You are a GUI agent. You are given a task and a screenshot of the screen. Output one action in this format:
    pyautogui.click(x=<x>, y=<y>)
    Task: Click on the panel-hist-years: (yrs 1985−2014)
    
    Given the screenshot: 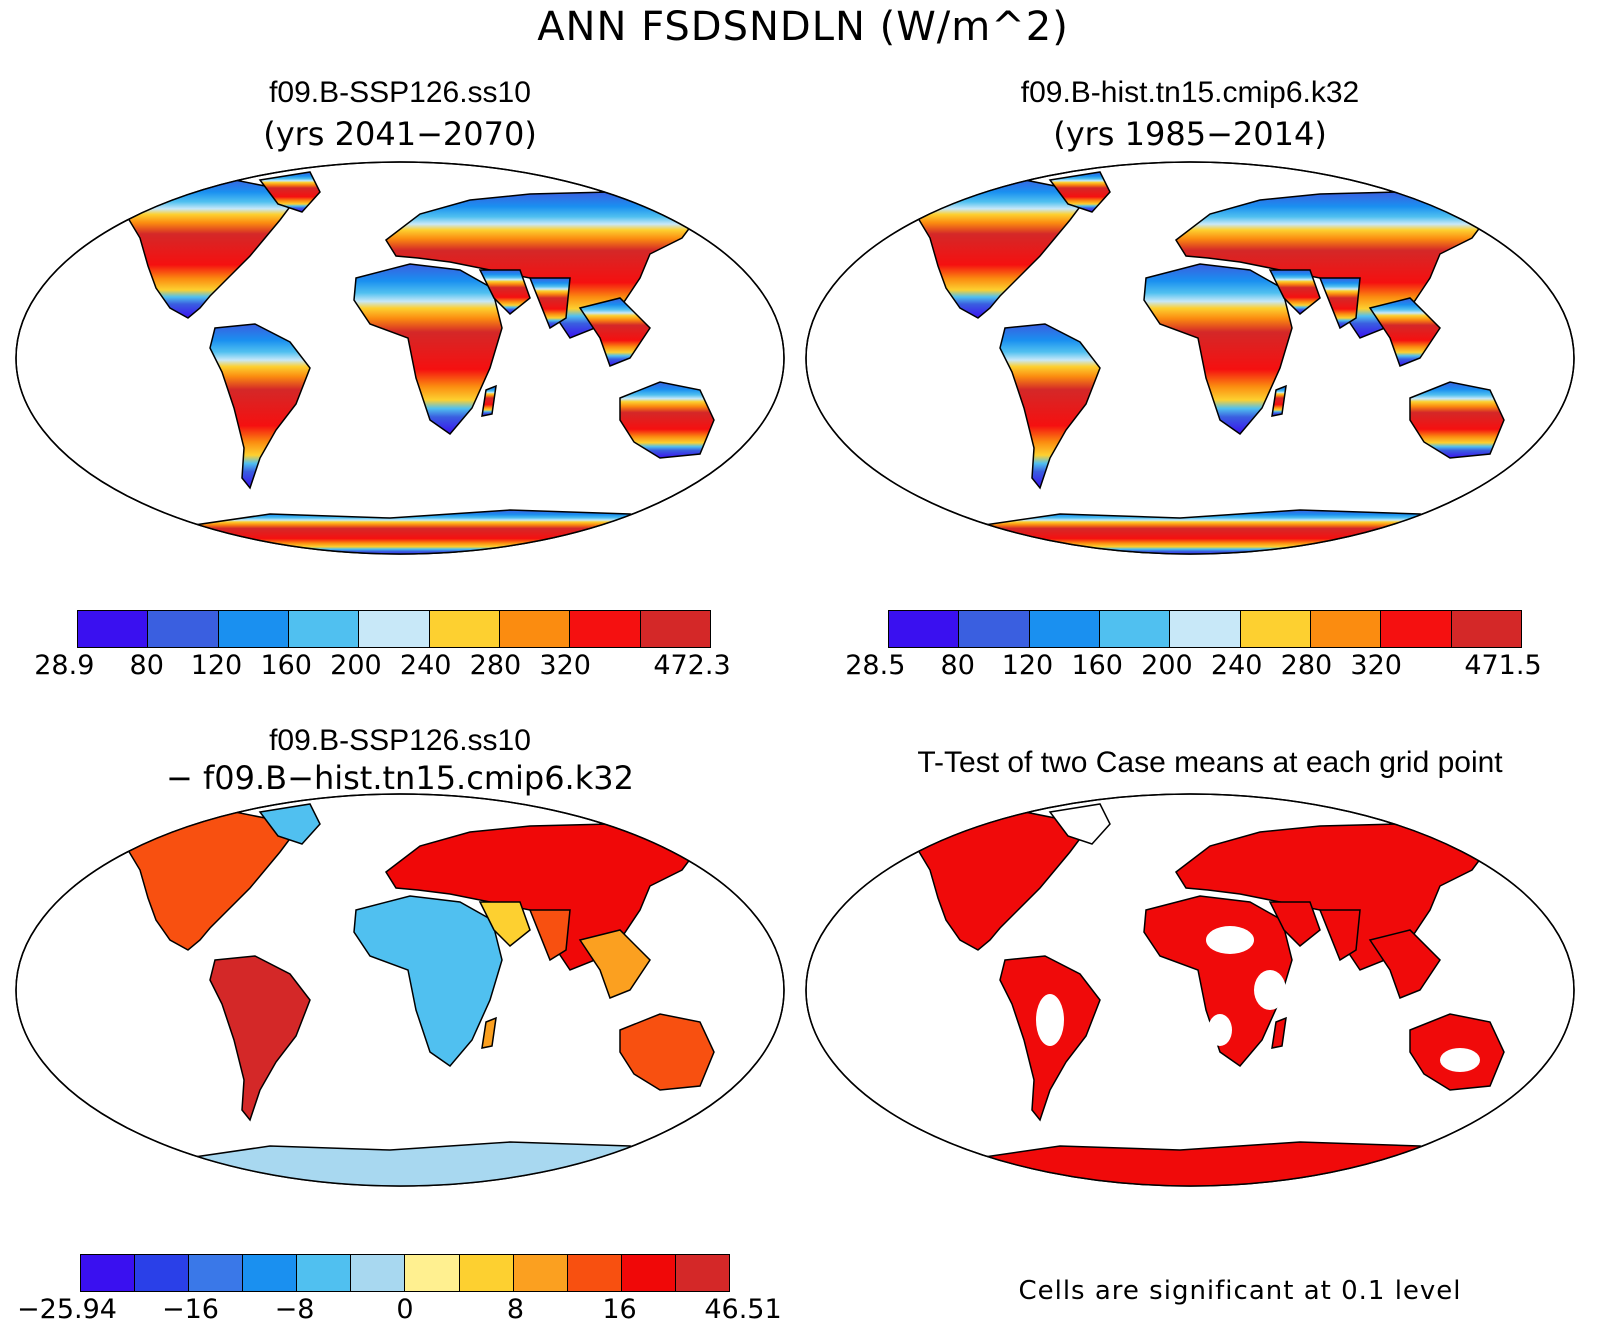 What is the action you would take?
    pyautogui.click(x=1190, y=134)
    